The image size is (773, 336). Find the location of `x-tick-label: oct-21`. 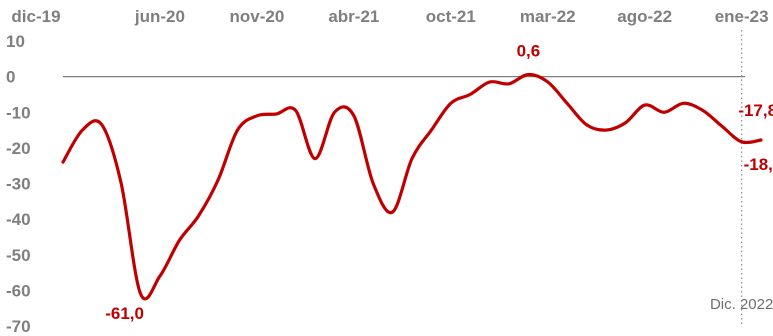

x-tick-label: oct-21 is located at coordinates (451, 16).